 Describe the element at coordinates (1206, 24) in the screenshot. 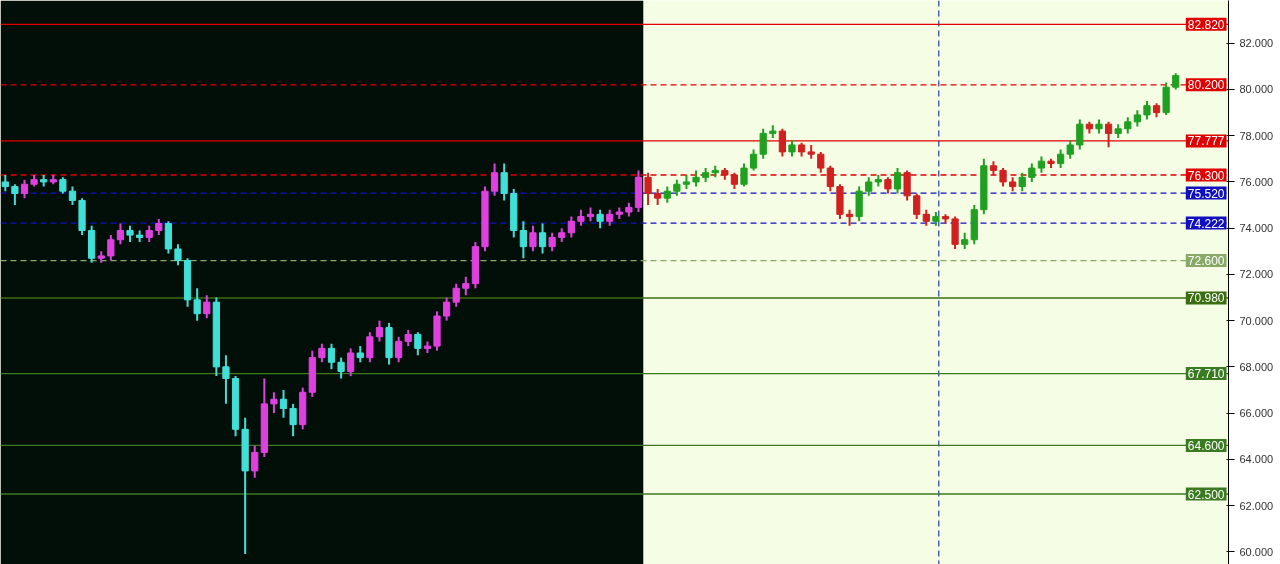

I see `ref-line-label: 82.820` at that location.